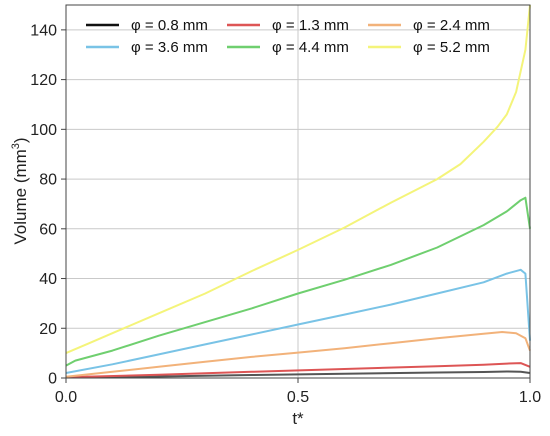 The image size is (550, 436). Describe the element at coordinates (530, 397) in the screenshot. I see `x-tick-label-2: 1.0` at that location.